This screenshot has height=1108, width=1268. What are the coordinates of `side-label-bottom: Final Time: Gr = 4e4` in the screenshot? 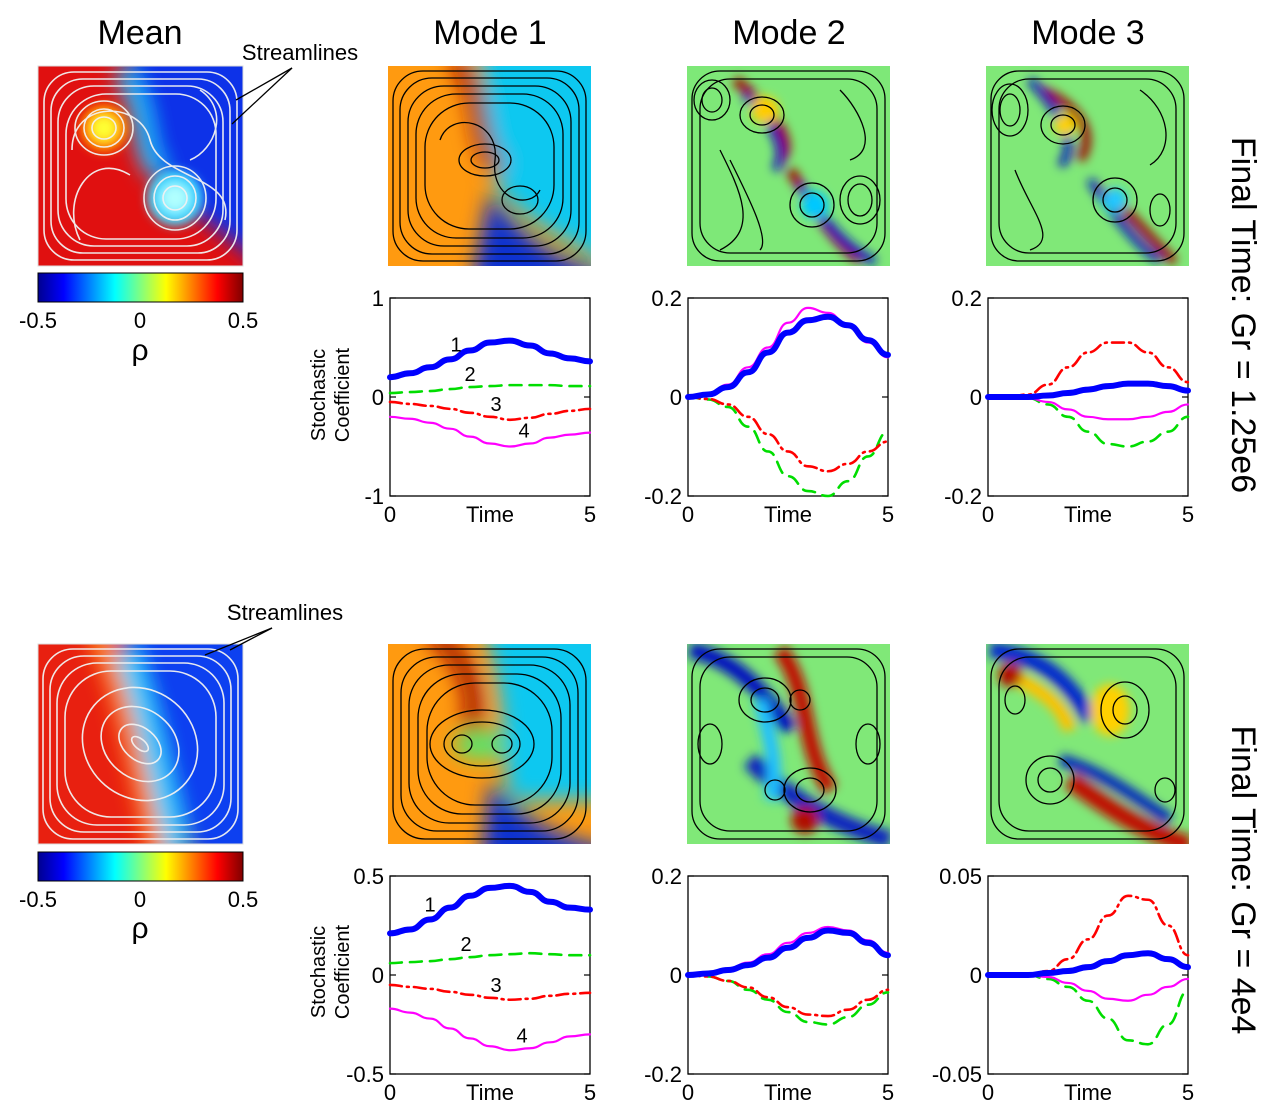 It's located at (1243, 880).